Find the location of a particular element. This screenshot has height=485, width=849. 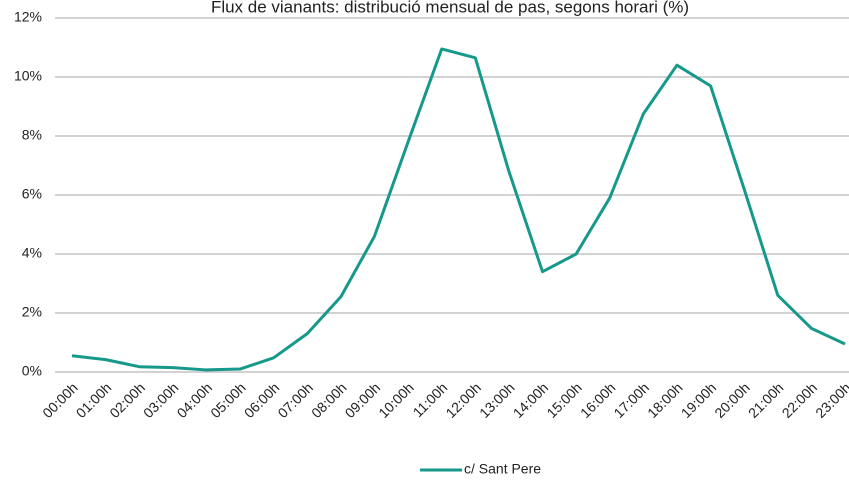

x-tick-label: 04:00h is located at coordinates (195, 400).